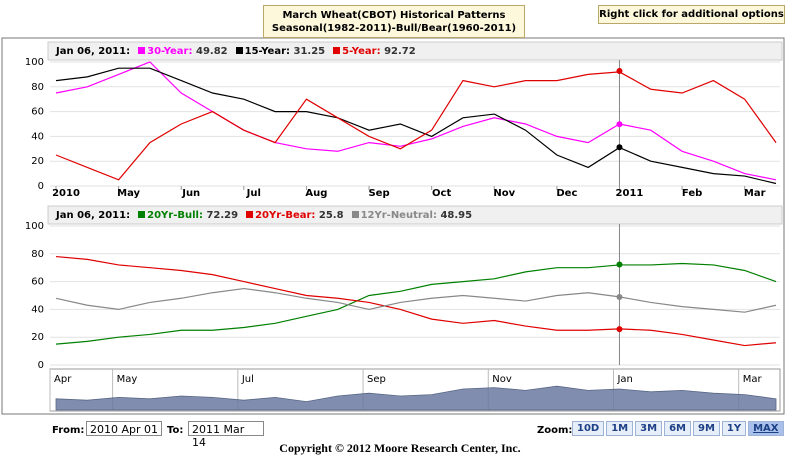 The height and width of the screenshot is (463, 787). Describe the element at coordinates (588, 428) in the screenshot. I see `zoom-button: 10D` at that location.